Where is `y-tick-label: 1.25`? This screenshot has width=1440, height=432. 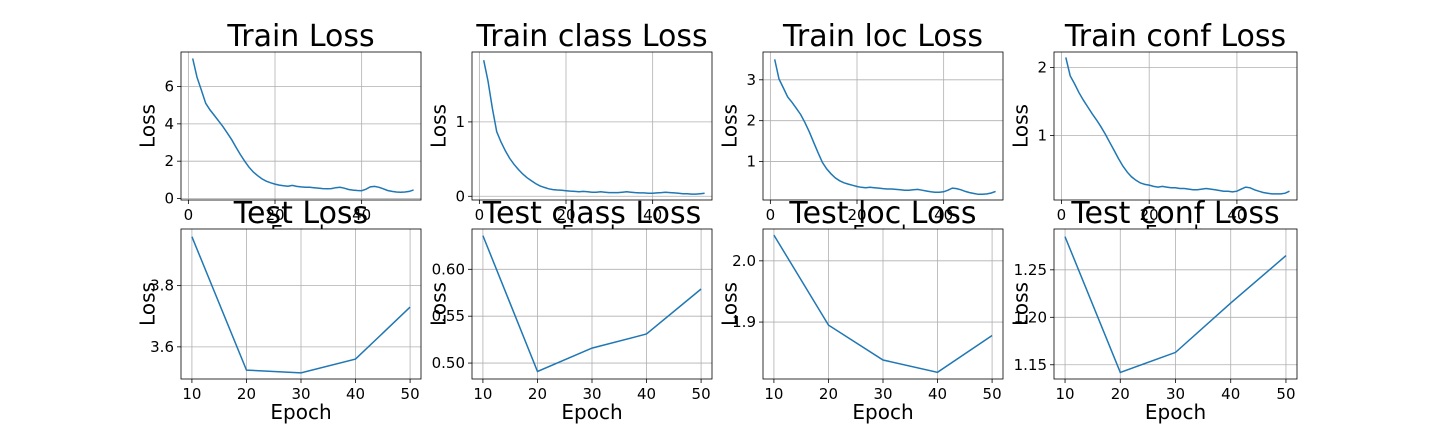 y-tick-label: 1.25 is located at coordinates (1030, 270).